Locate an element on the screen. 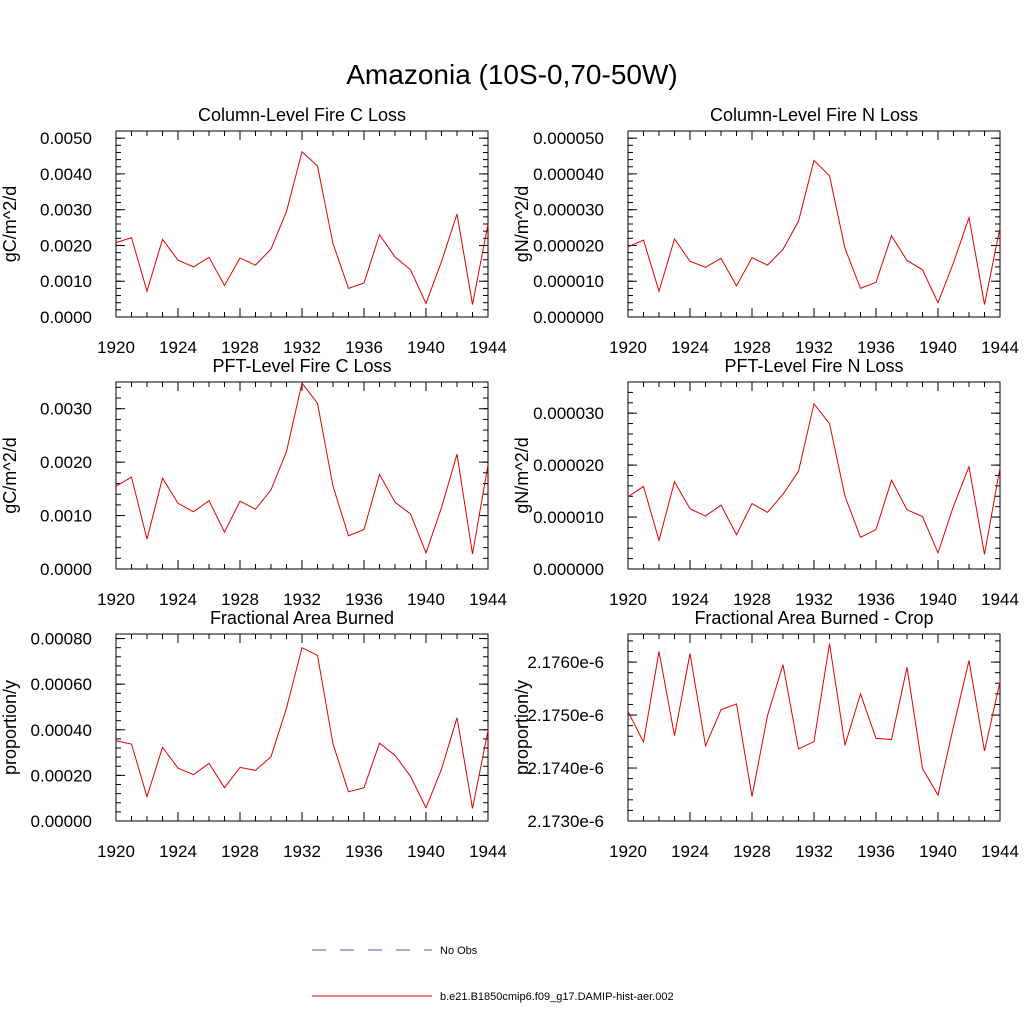 This screenshot has height=1024, width=1024. y-tick-label: 0.0040 is located at coordinates (66, 174).